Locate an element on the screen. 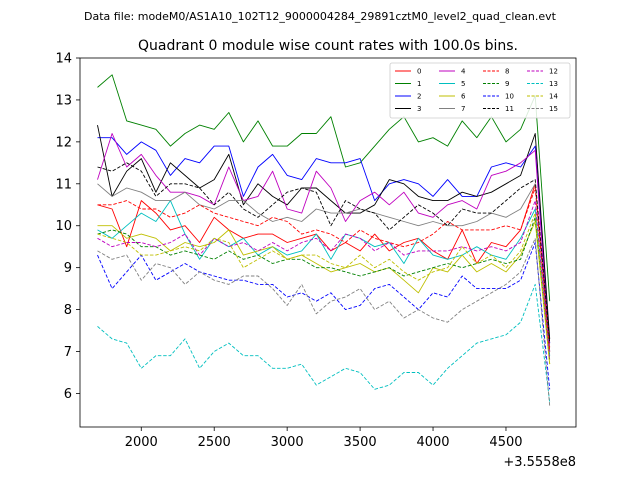 This screenshot has height=484, width=640. legend-frame is located at coordinates (480, 90).